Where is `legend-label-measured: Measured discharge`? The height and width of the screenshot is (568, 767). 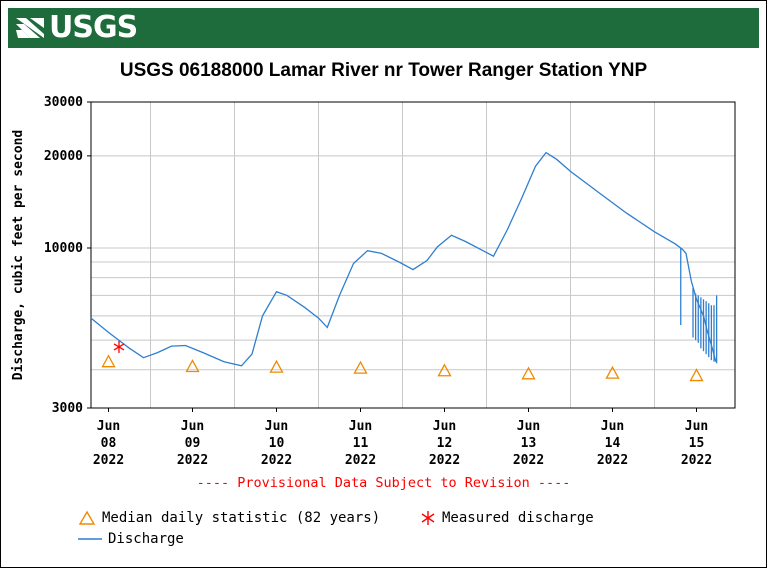
legend-label-measured: Measured discharge is located at coordinates (518, 518).